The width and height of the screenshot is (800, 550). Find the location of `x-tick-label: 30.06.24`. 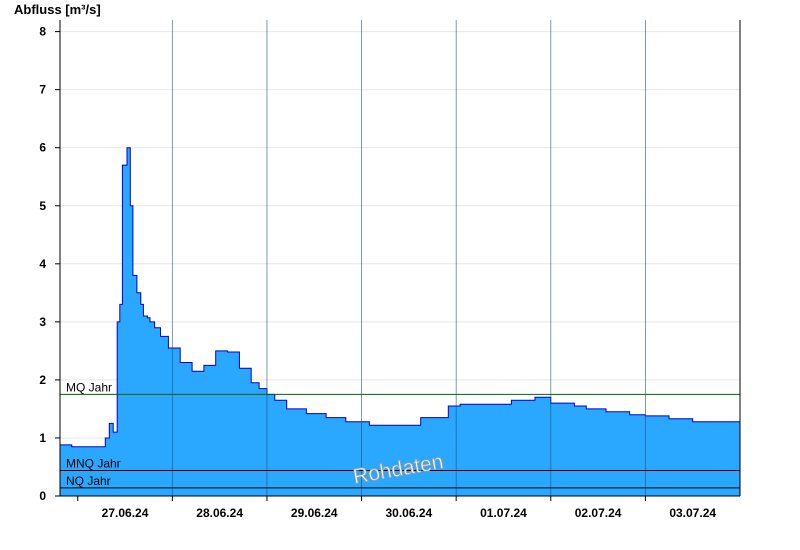

x-tick-label: 30.06.24 is located at coordinates (409, 513).